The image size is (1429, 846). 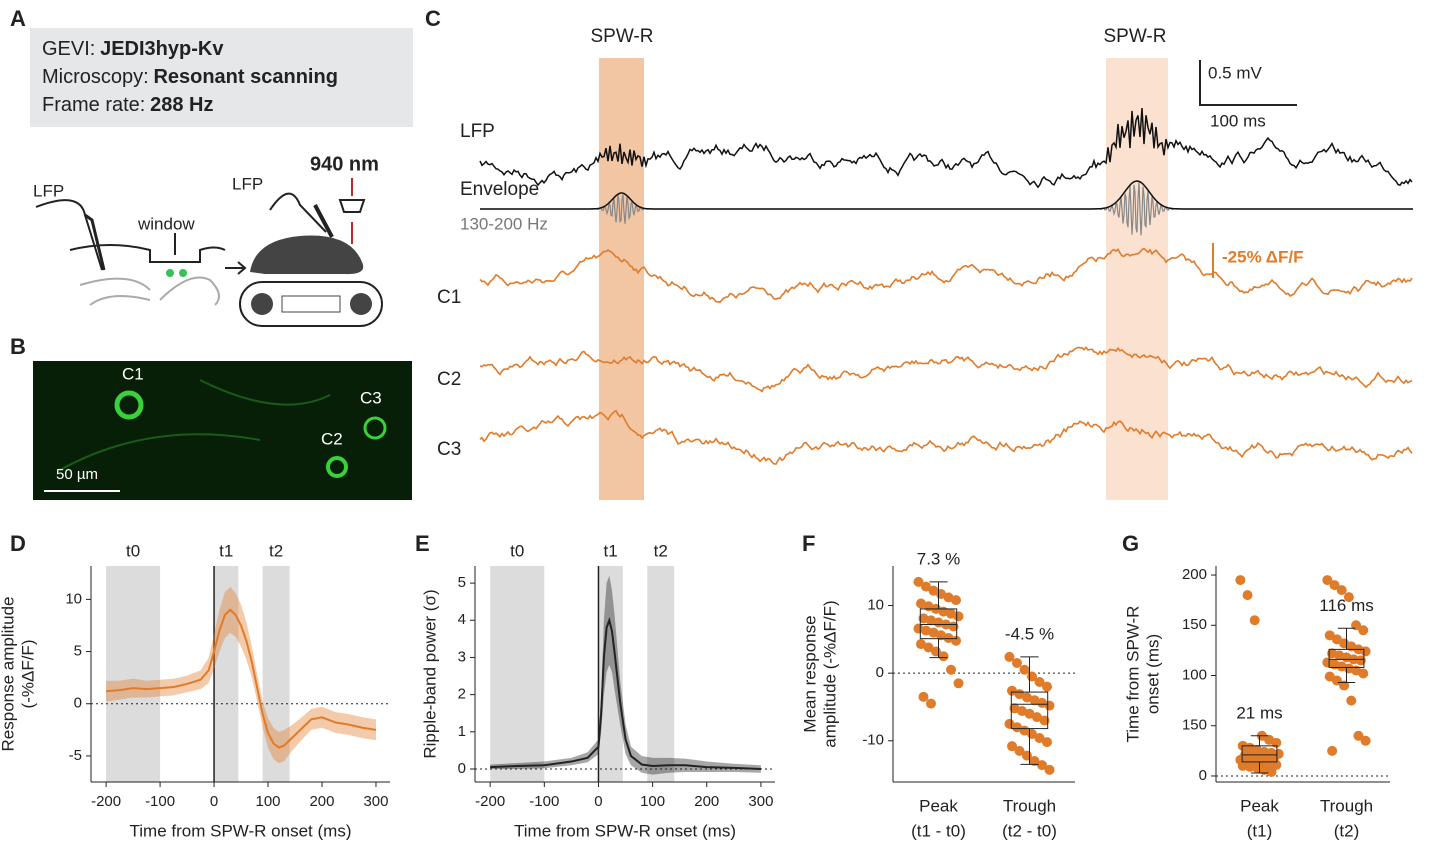 I want to click on annotation: -4.5 %, so click(x=1029, y=633).